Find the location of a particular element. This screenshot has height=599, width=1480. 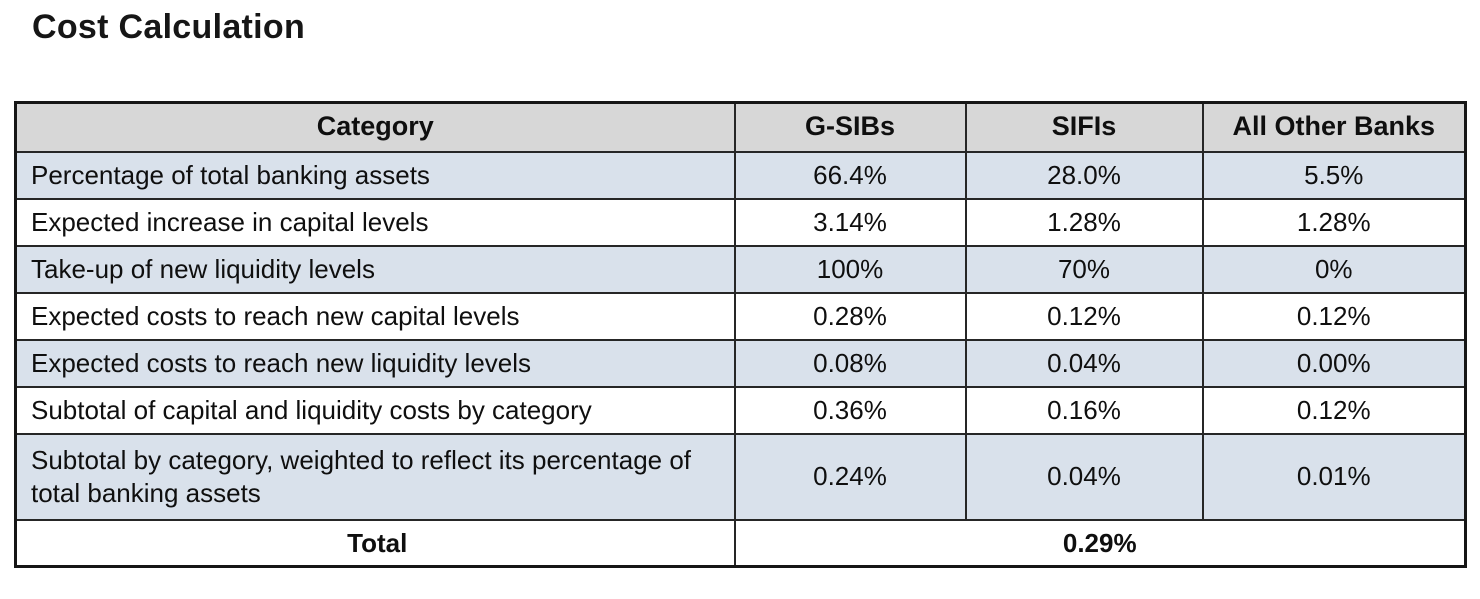

column-header-category: Category is located at coordinates (375, 127).